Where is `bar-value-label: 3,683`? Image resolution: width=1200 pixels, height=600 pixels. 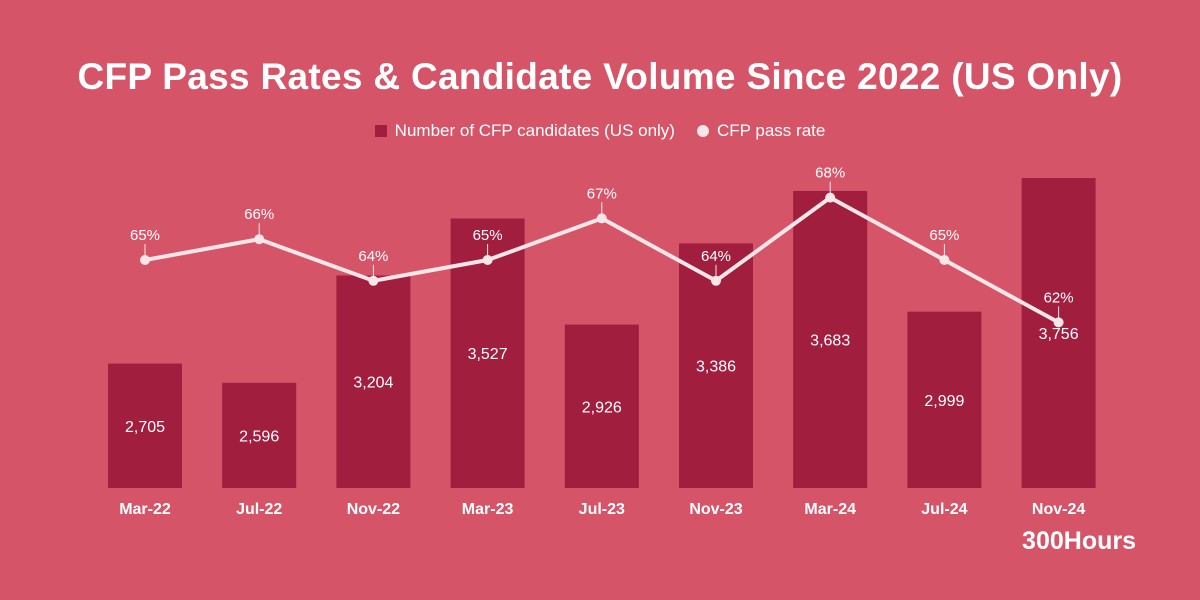 bar-value-label: 3,683 is located at coordinates (830, 340).